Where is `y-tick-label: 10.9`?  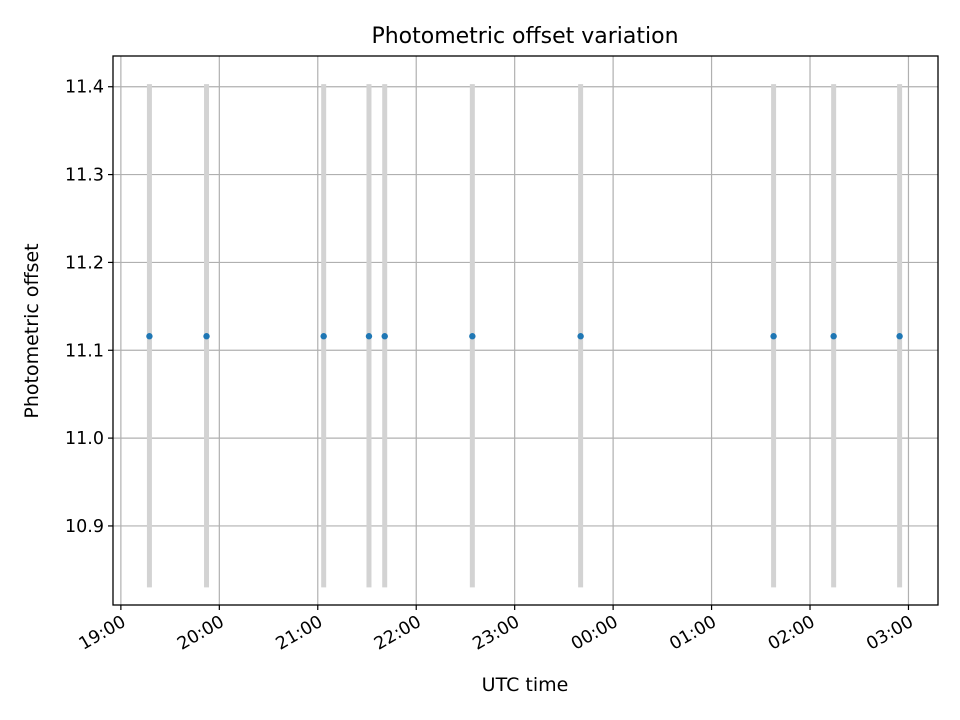 y-tick-label: 10.9 is located at coordinates (84, 527).